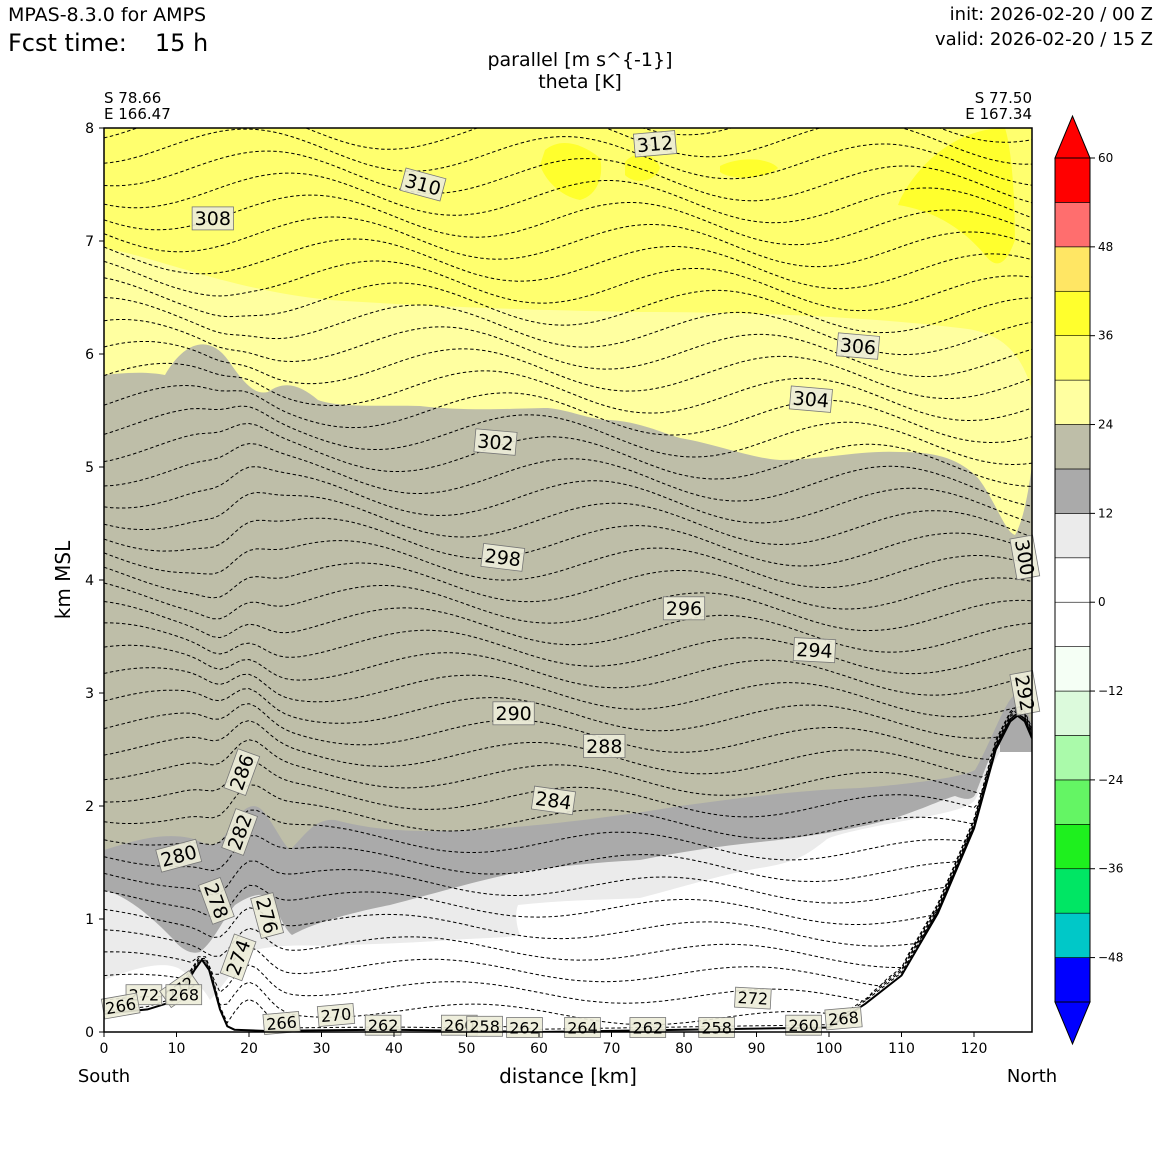  I want to click on theta-label-text: 296, so click(684, 609).